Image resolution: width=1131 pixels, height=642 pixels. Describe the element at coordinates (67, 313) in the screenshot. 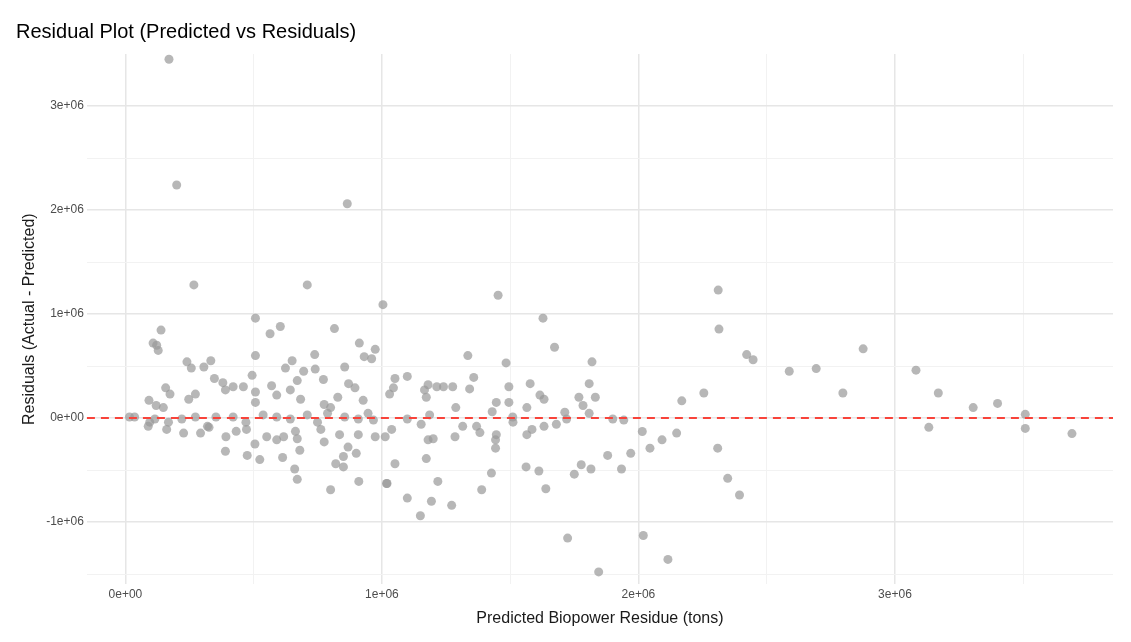

I see `y-tick-label: 1e+06` at that location.